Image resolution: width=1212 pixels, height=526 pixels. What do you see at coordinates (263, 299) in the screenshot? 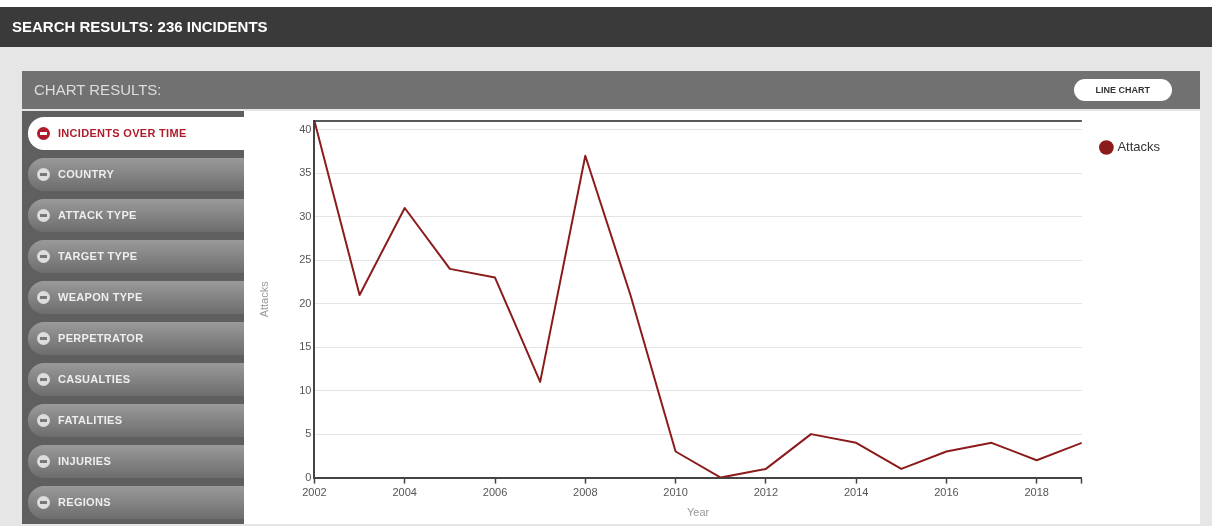
I see `y-axis-title: Attacks` at bounding box center [263, 299].